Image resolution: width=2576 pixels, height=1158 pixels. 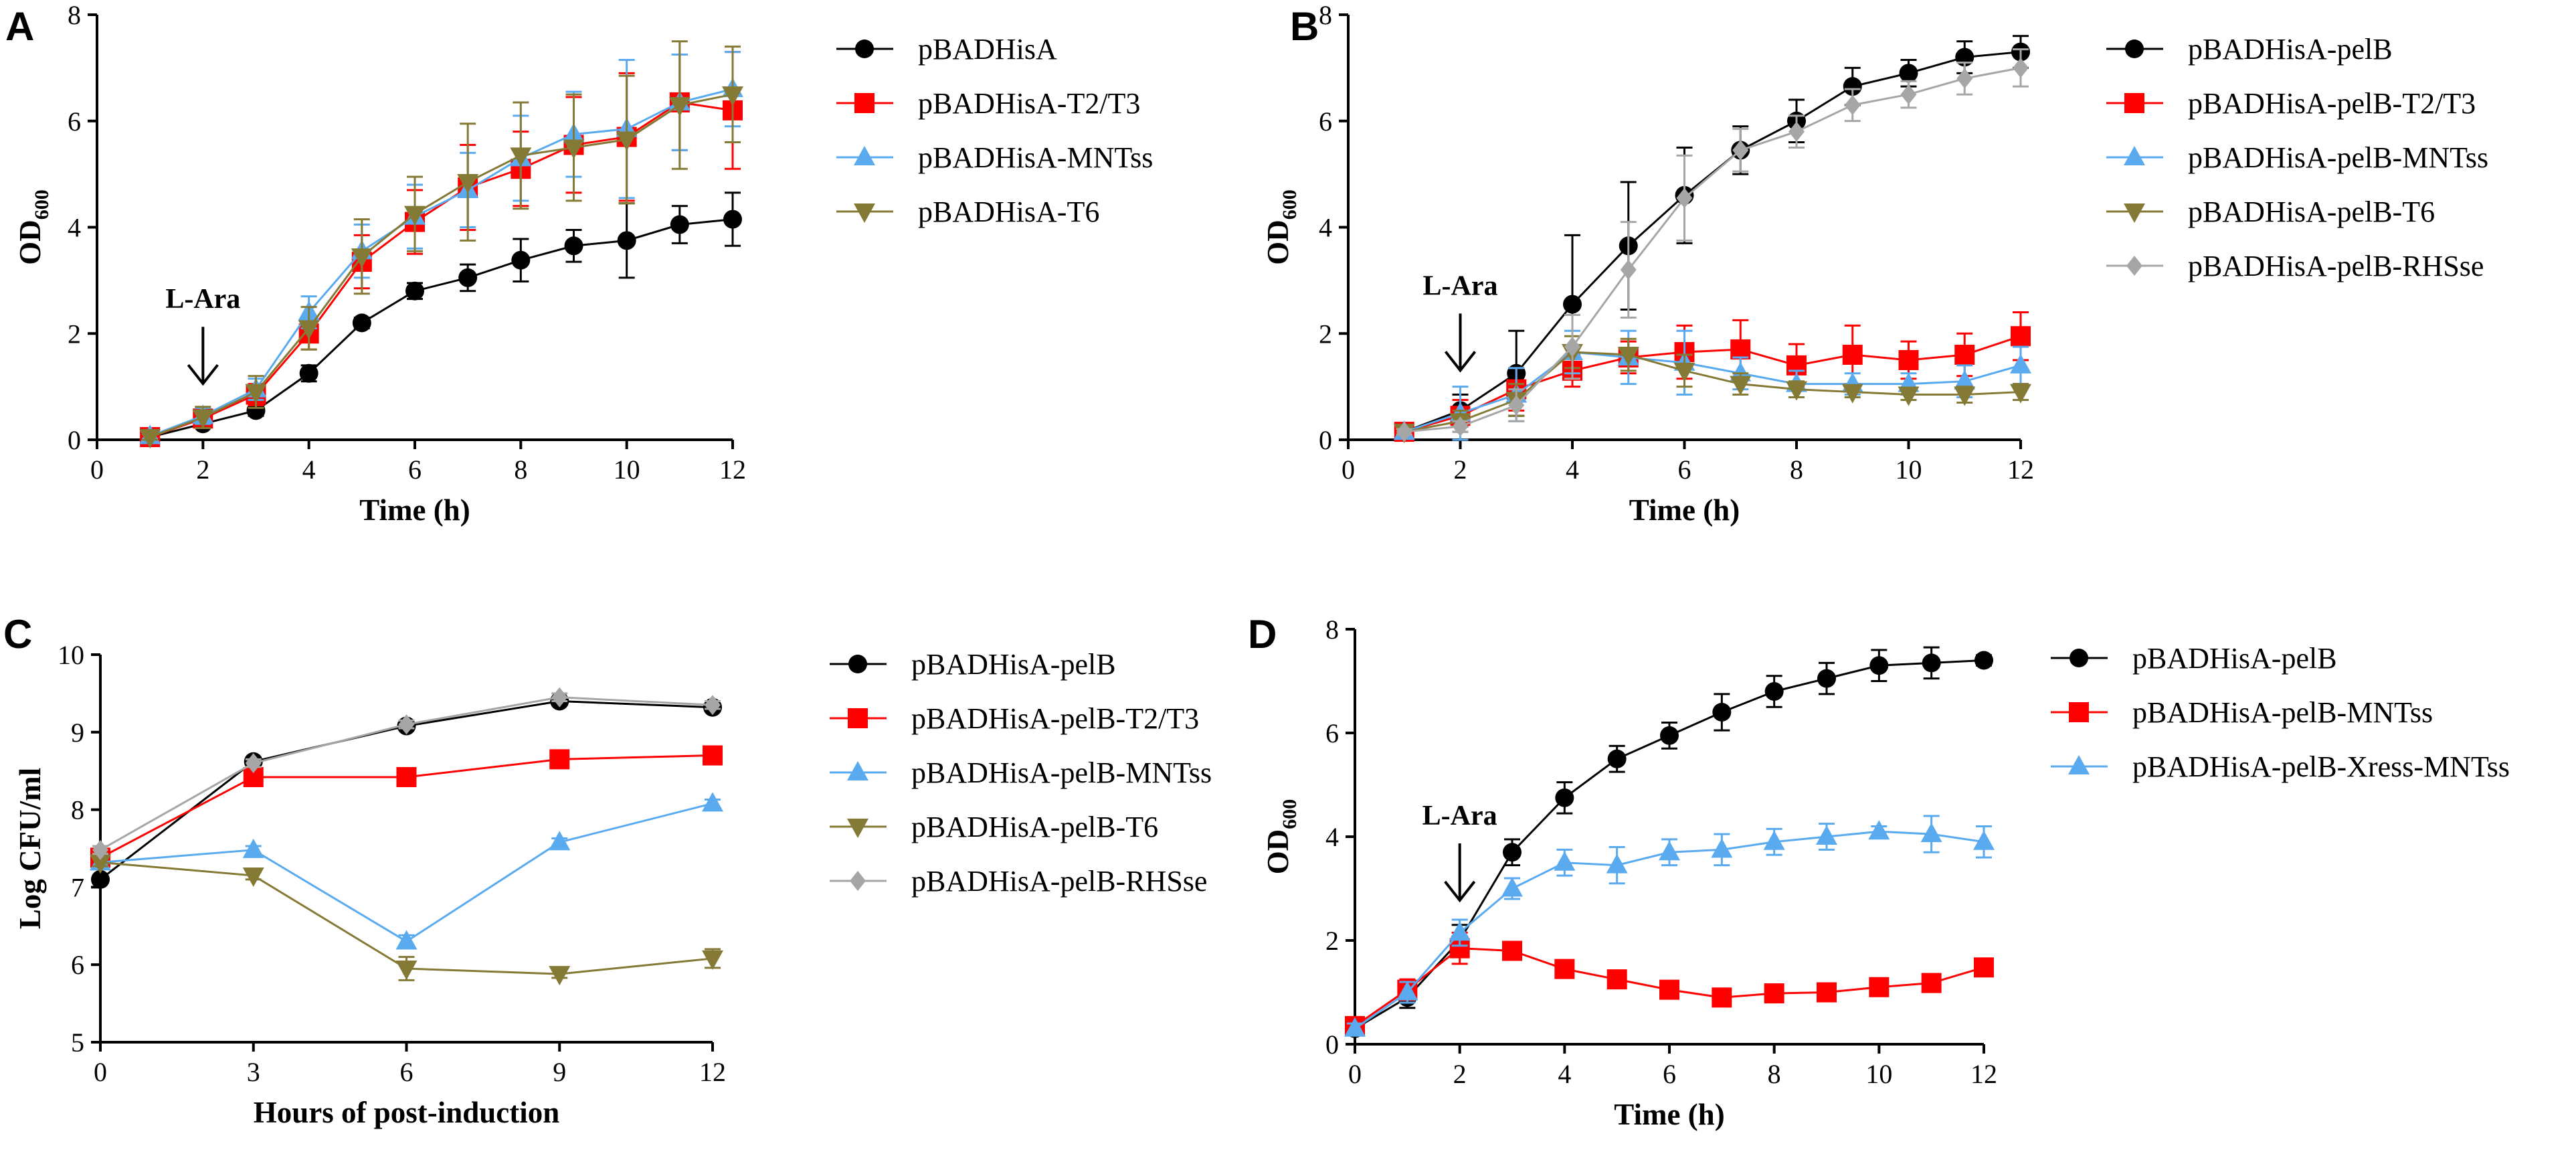 What do you see at coordinates (253, 1072) in the screenshot?
I see `x-tick-label: 3` at bounding box center [253, 1072].